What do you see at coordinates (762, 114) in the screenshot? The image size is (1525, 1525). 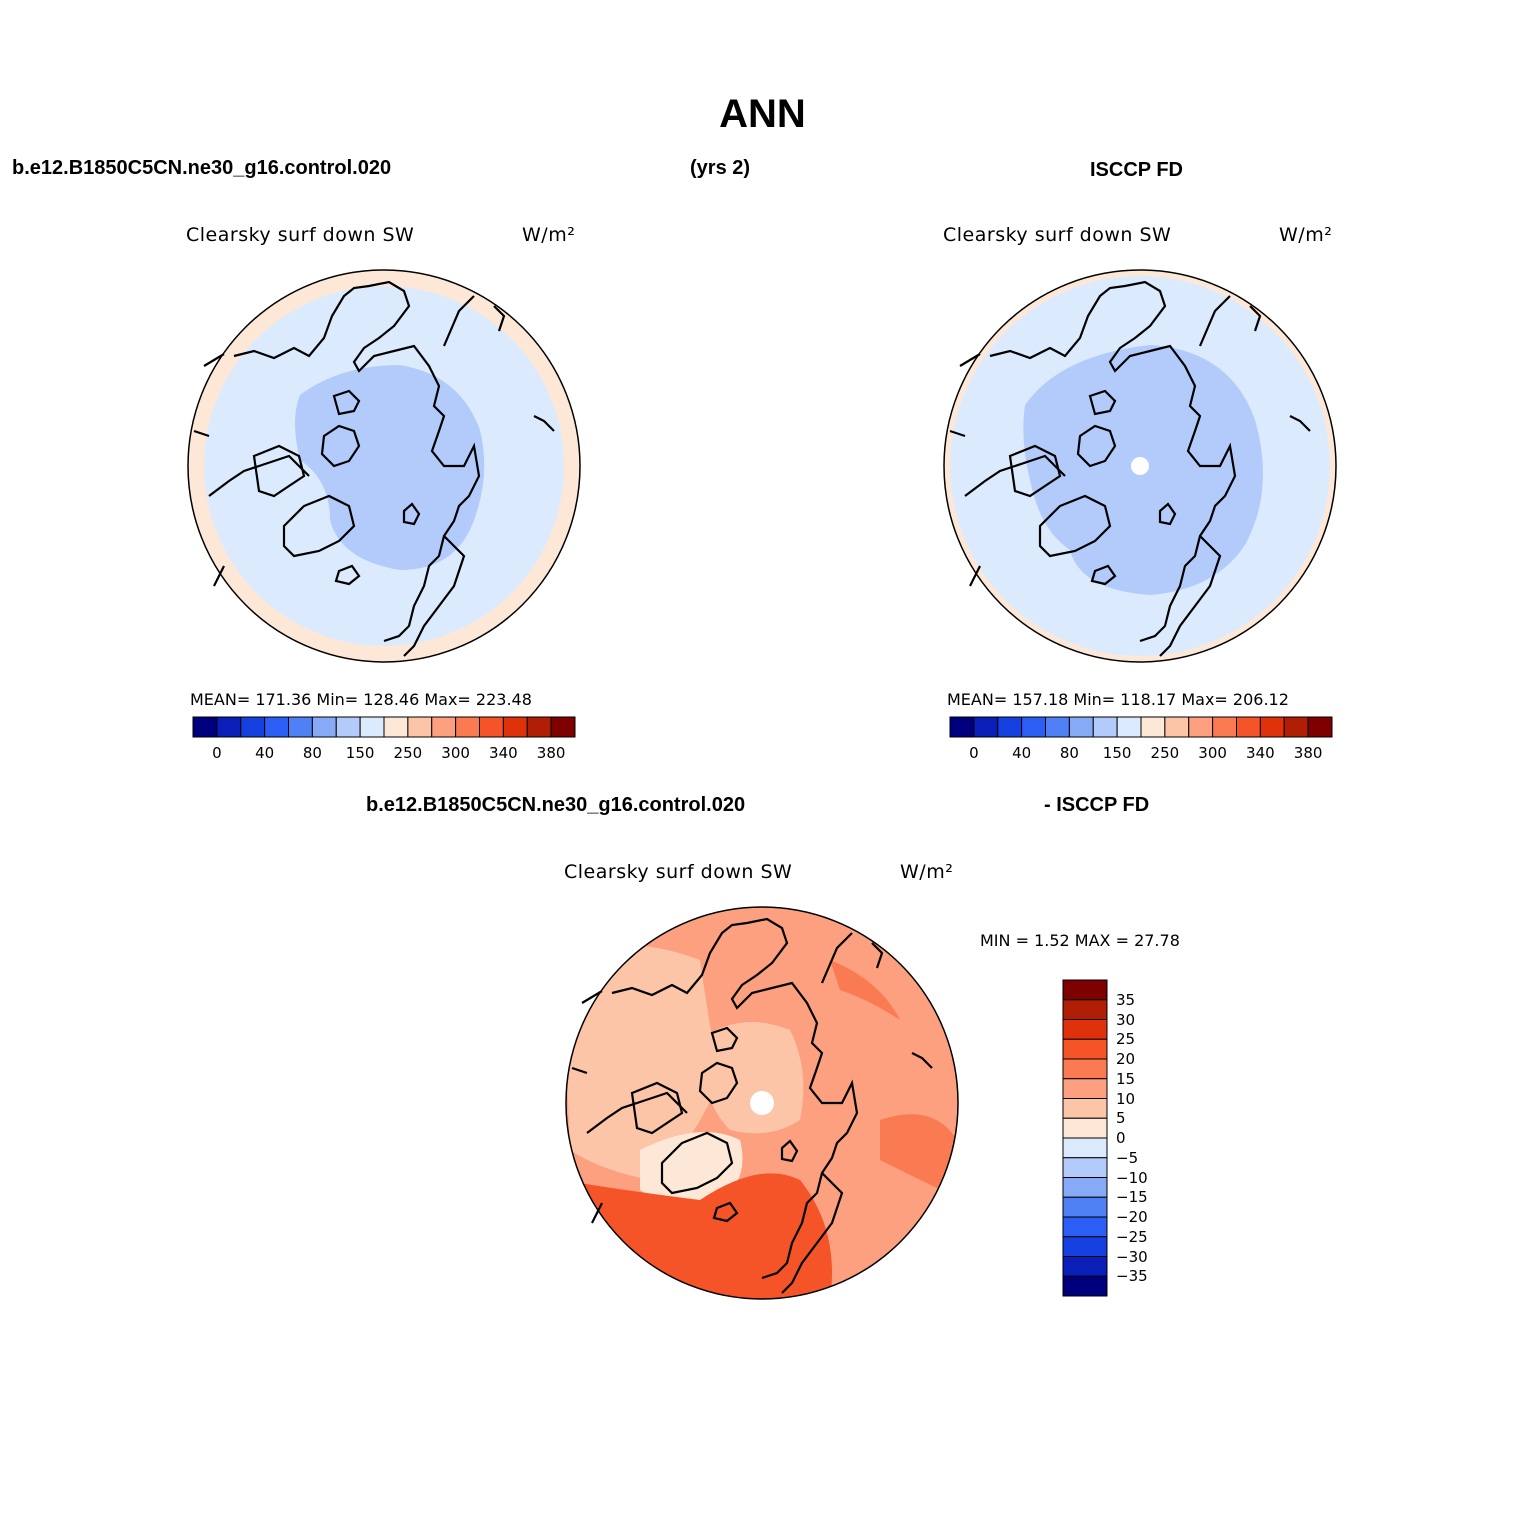 I see `page-title: ANN` at bounding box center [762, 114].